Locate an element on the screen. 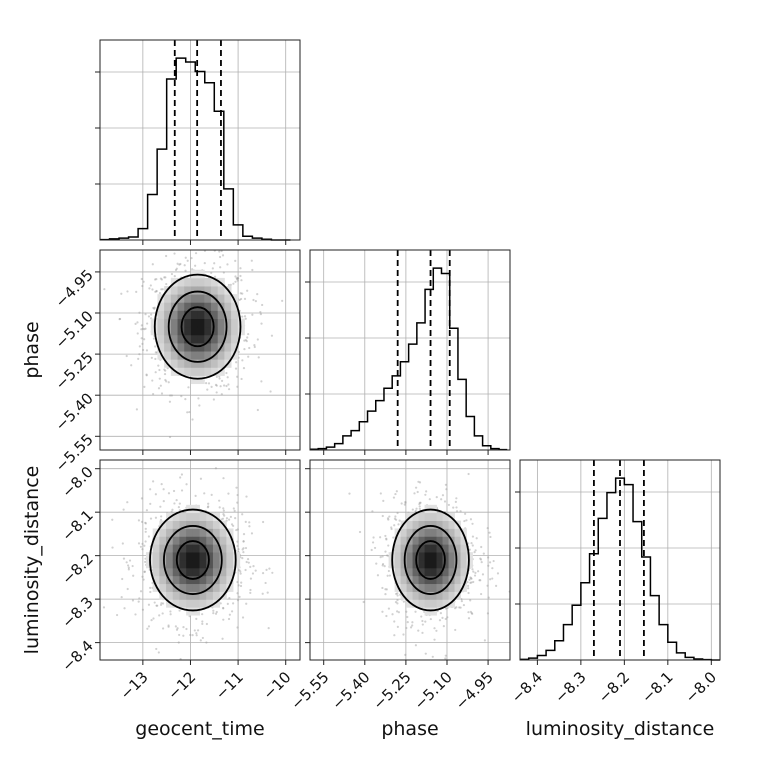  panel-frame-luminosity_distance is located at coordinates (620, 560).